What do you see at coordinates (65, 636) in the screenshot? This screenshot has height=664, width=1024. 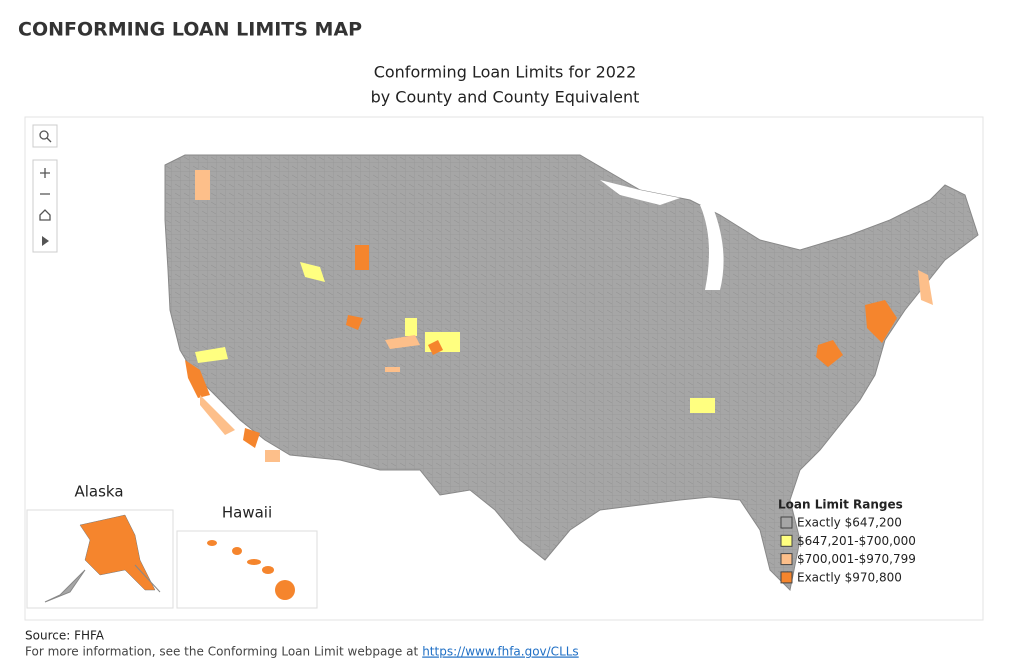 I see `source: Source: FHFA` at bounding box center [65, 636].